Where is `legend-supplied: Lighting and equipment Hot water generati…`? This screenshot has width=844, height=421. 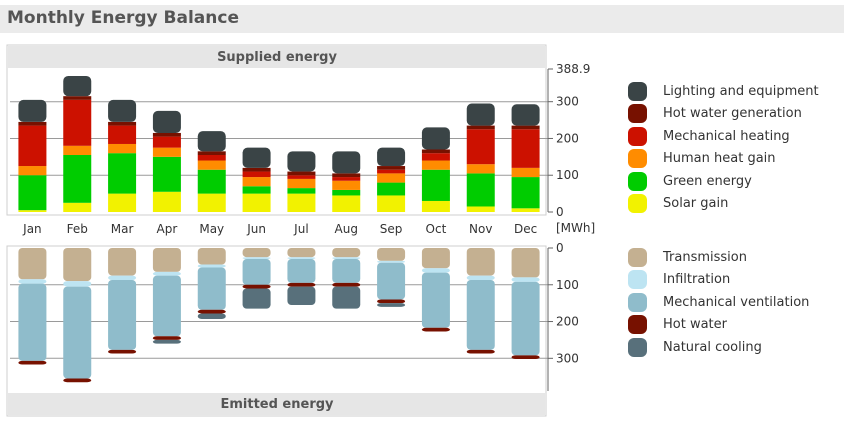
legend-supplied: Lighting and equipment Hot water generati… is located at coordinates (723, 147).